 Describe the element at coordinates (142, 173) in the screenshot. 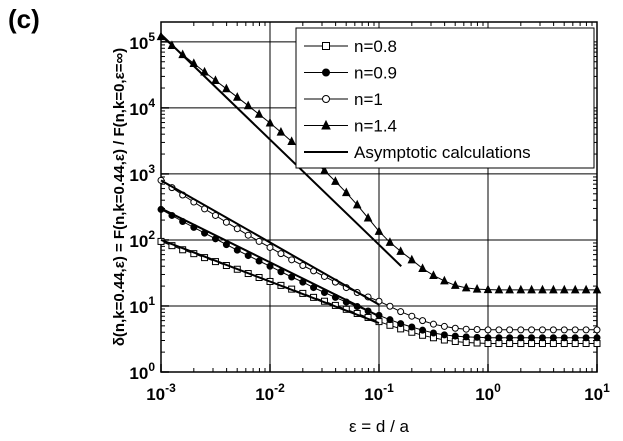

I see `y-tick-label: 10³` at that location.